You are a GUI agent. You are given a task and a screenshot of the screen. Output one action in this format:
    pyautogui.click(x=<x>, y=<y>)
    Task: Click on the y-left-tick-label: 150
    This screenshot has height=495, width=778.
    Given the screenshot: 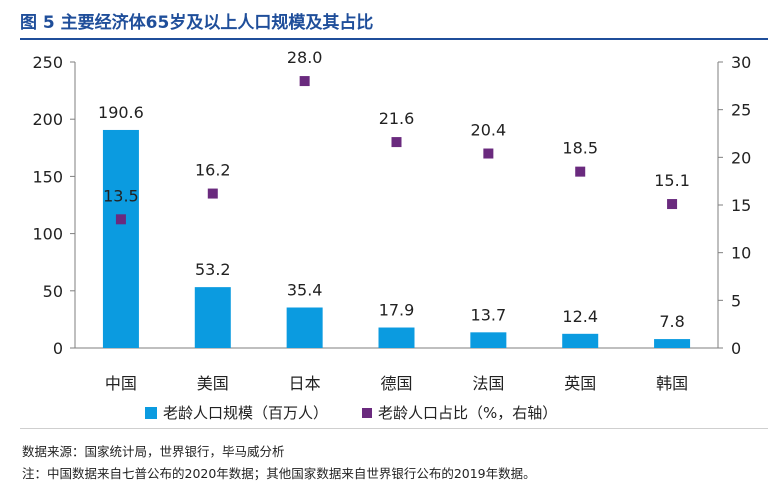 What is the action you would take?
    pyautogui.click(x=47, y=176)
    